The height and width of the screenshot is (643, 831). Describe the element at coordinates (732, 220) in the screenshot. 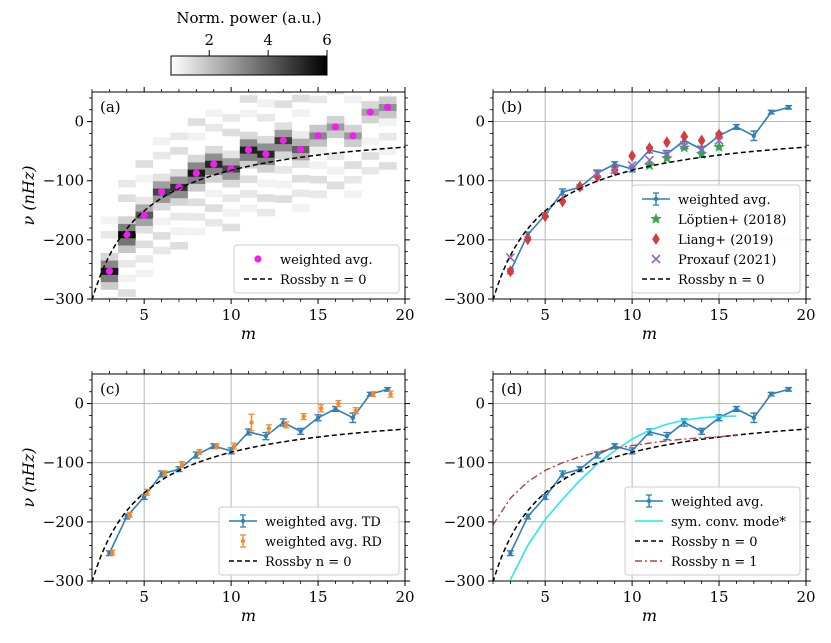

I see `legend-label: Löptien+ (2018)` at that location.